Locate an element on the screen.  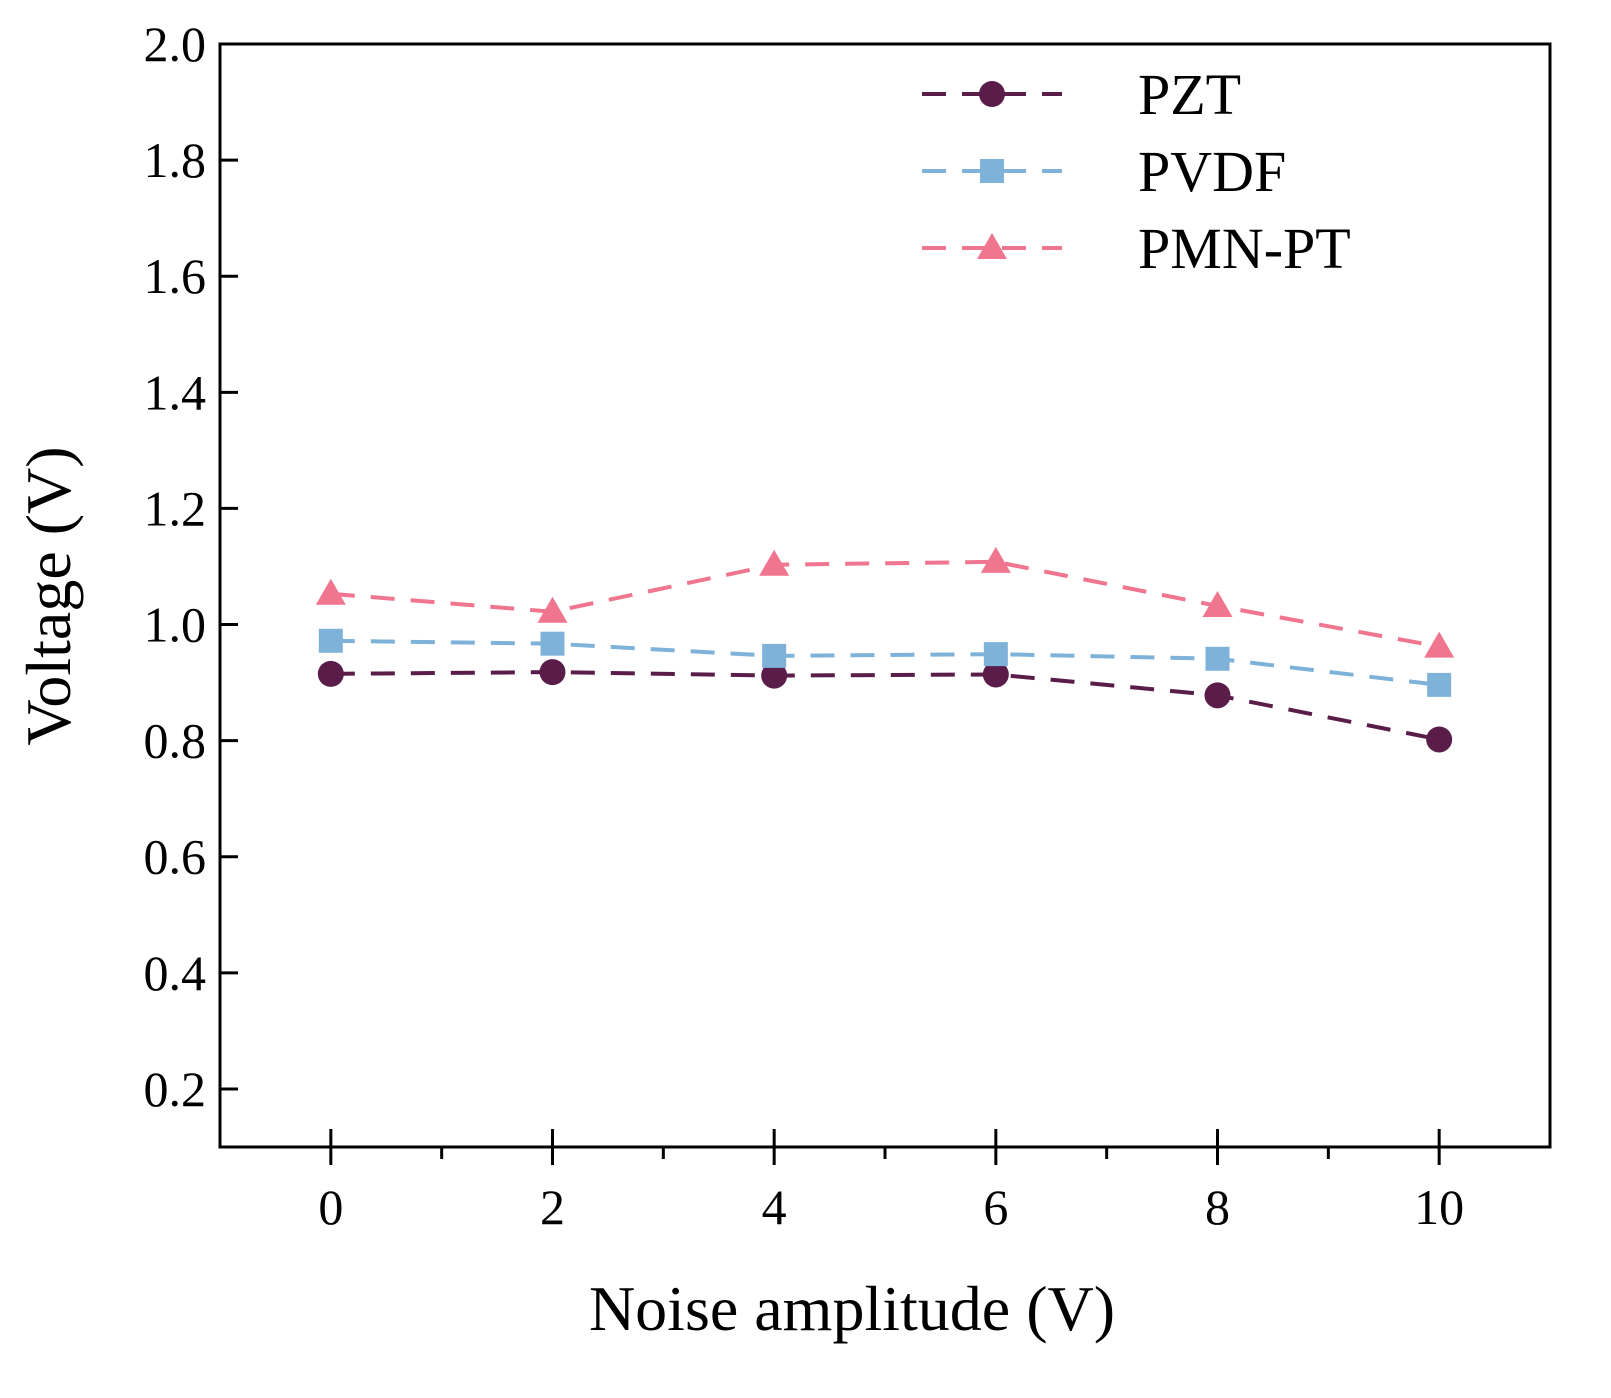
legend: PZT PVDF PMN-PT is located at coordinates (1136, 171).